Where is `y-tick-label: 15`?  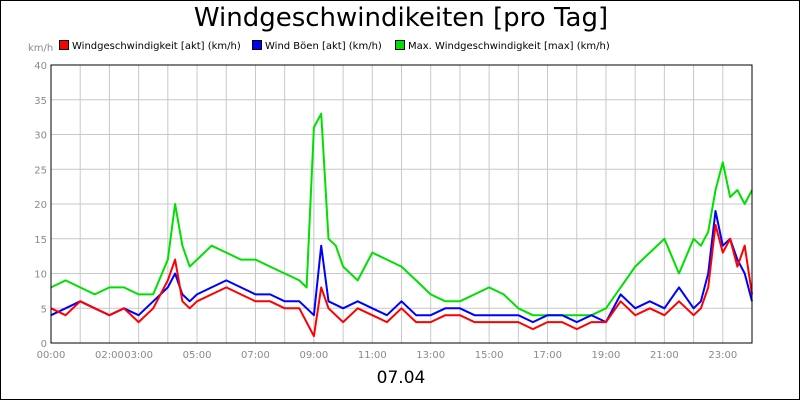
y-tick-label: 15 is located at coordinates (40, 240).